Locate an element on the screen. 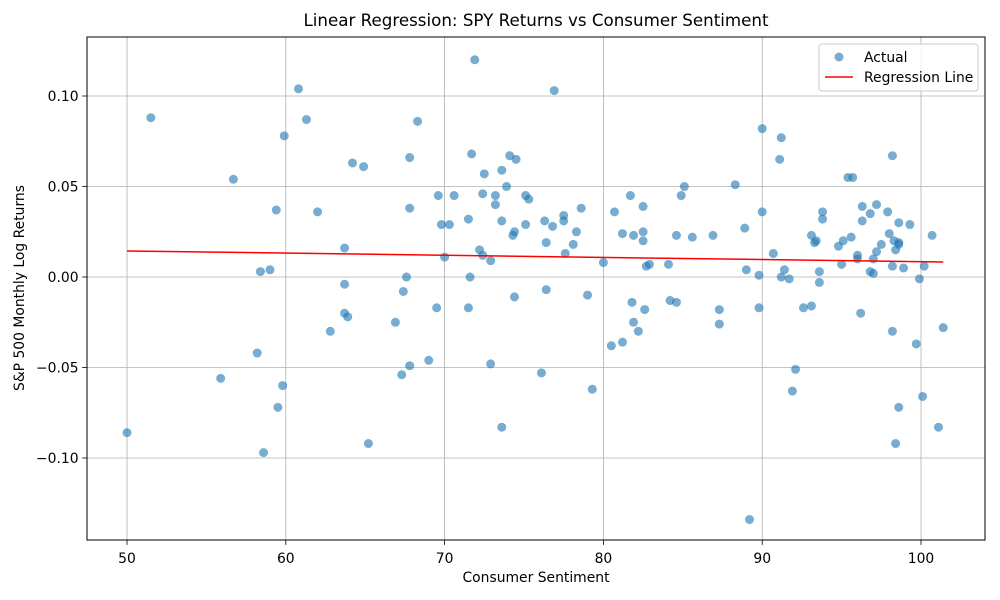  regression-layer is located at coordinates (535, 256).